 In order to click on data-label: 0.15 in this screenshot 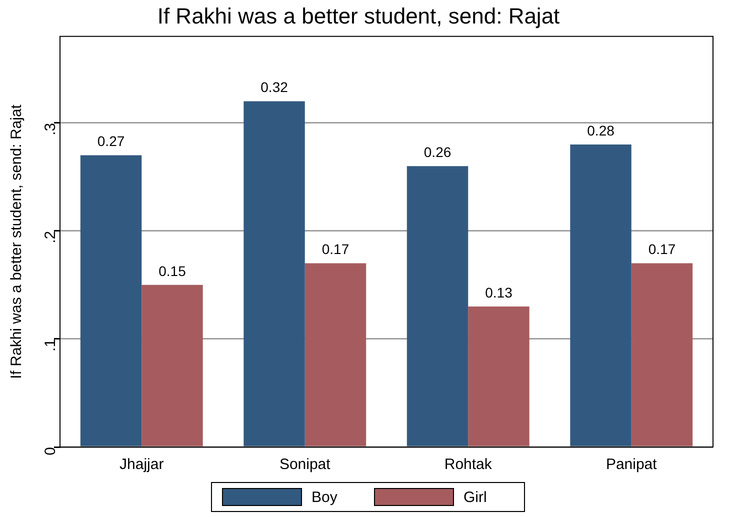, I will do `click(172, 270)`.